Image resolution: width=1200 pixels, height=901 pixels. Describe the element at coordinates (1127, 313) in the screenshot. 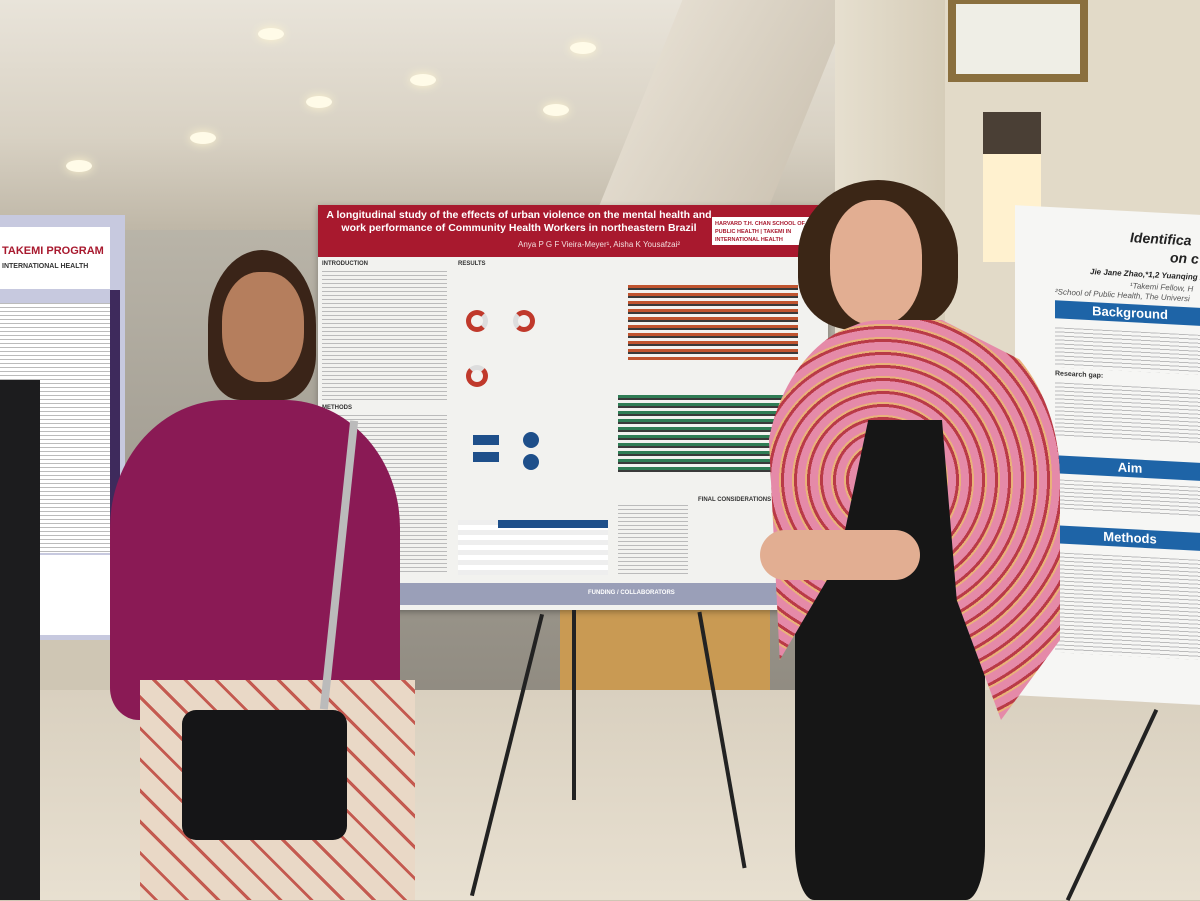

I see `section-background: Background` at that location.